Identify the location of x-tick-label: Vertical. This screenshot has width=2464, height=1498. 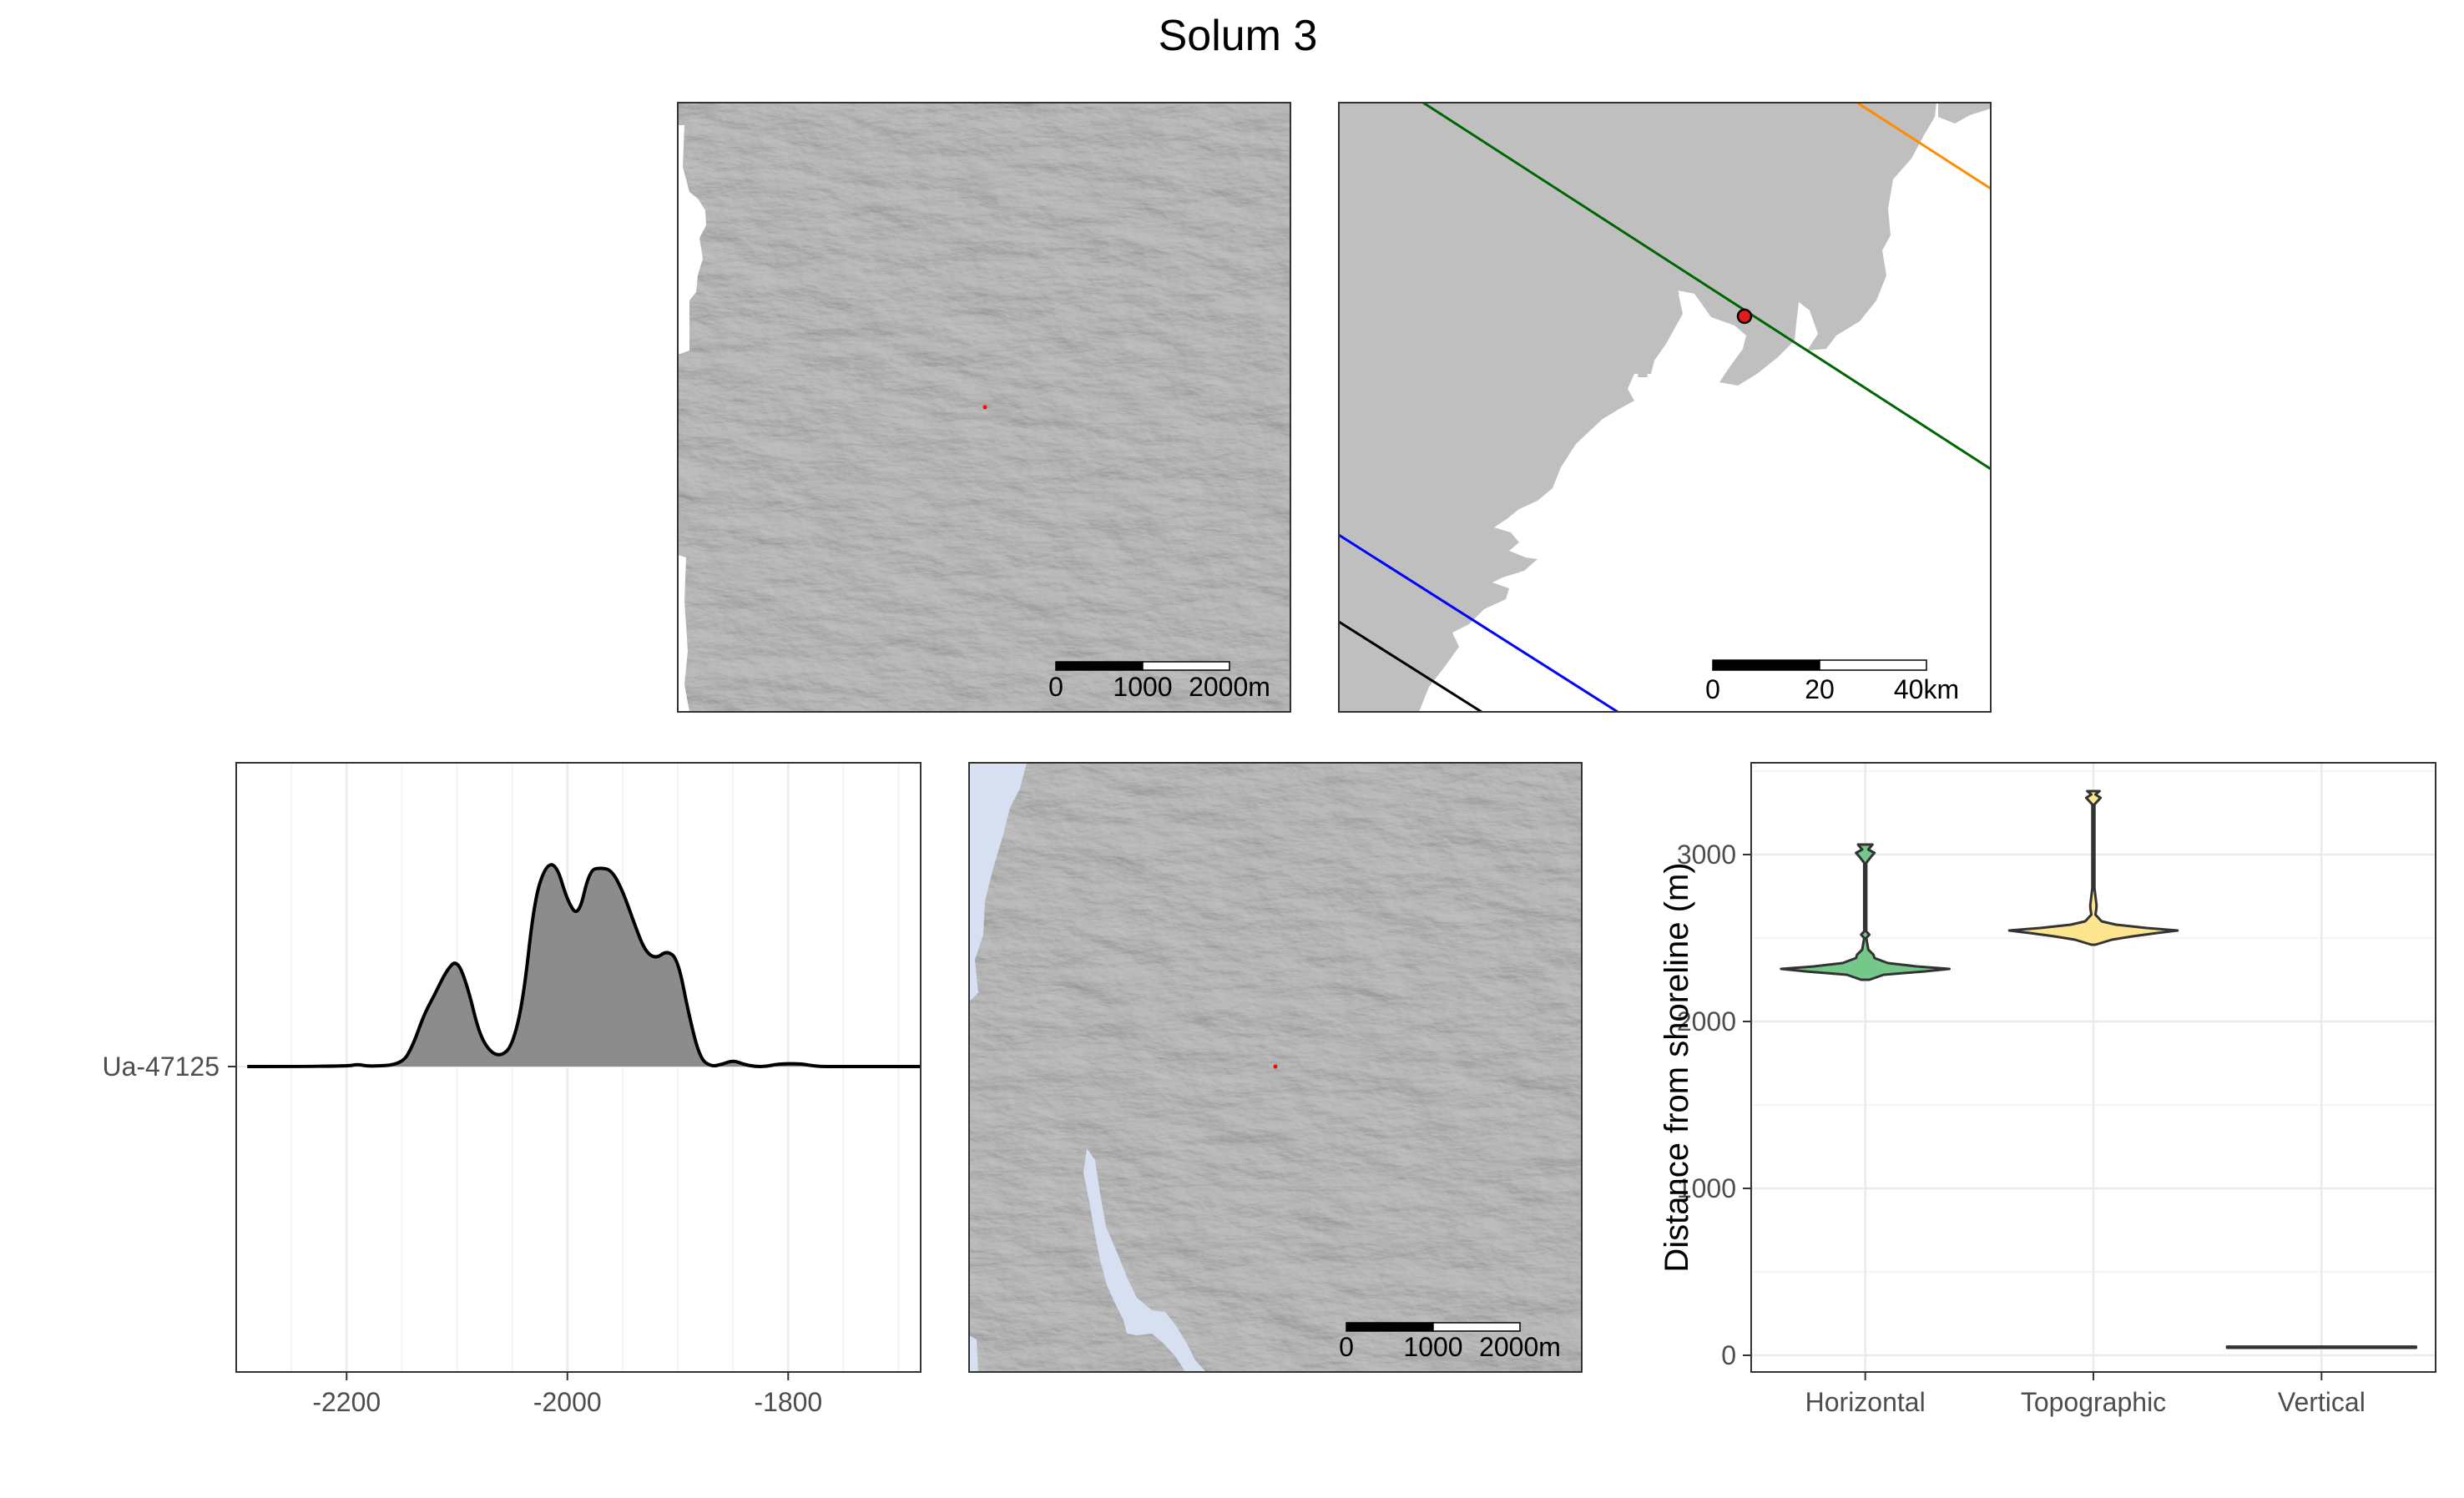
(2322, 1402).